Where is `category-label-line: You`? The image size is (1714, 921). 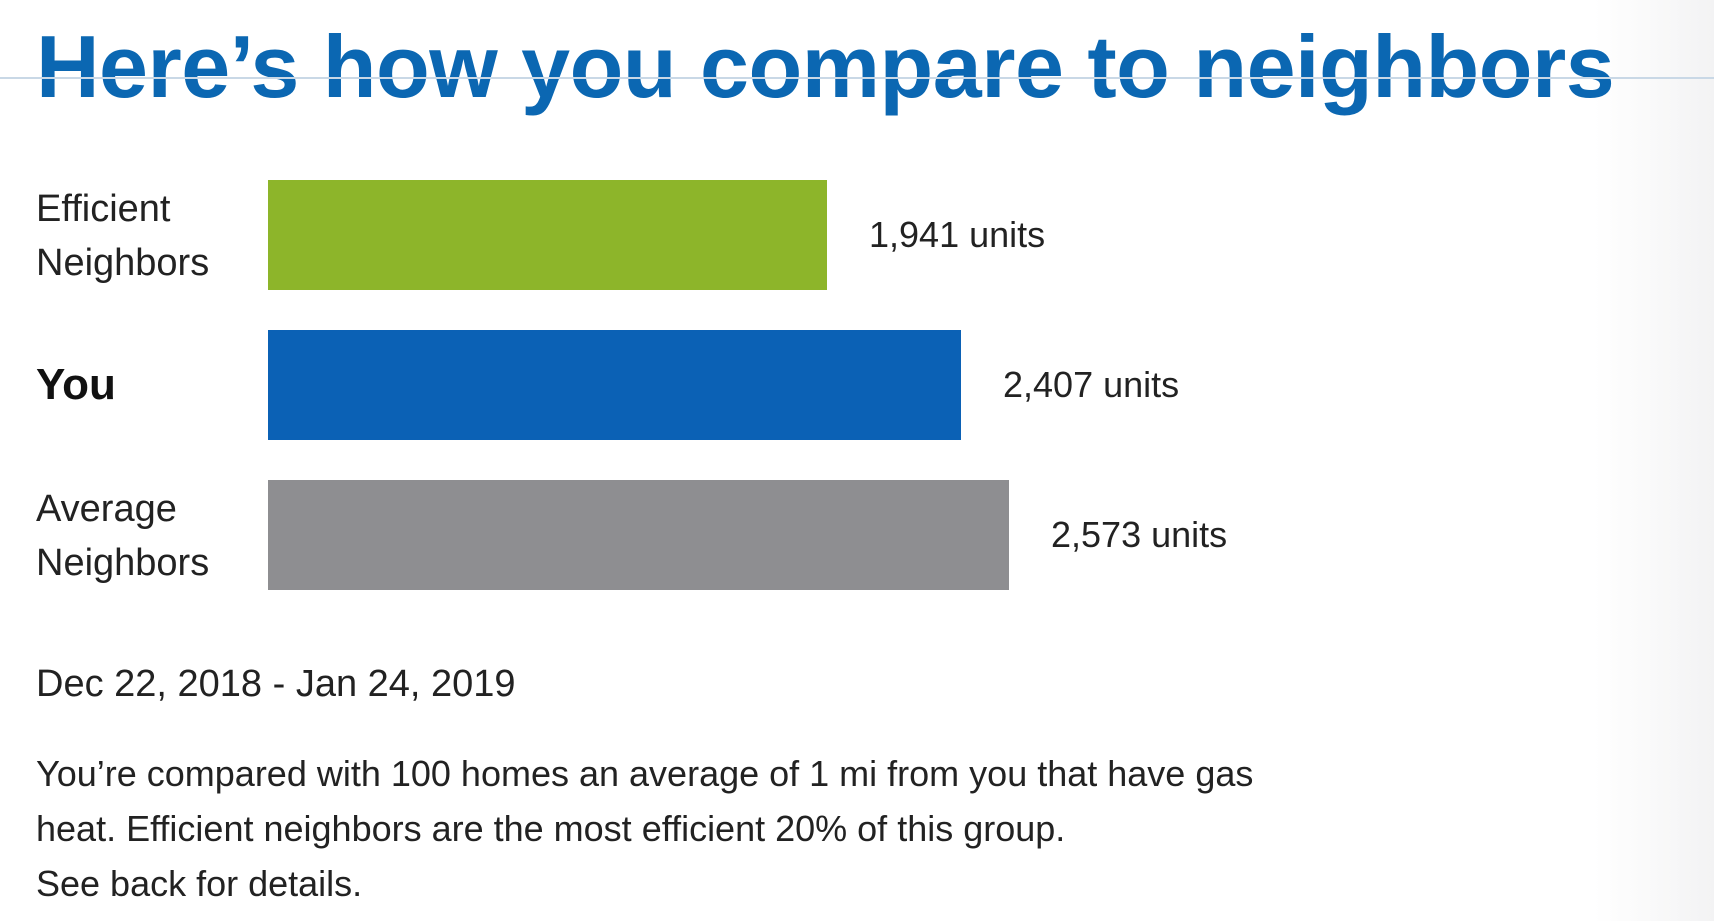
category-label-line: You is located at coordinates (76, 384).